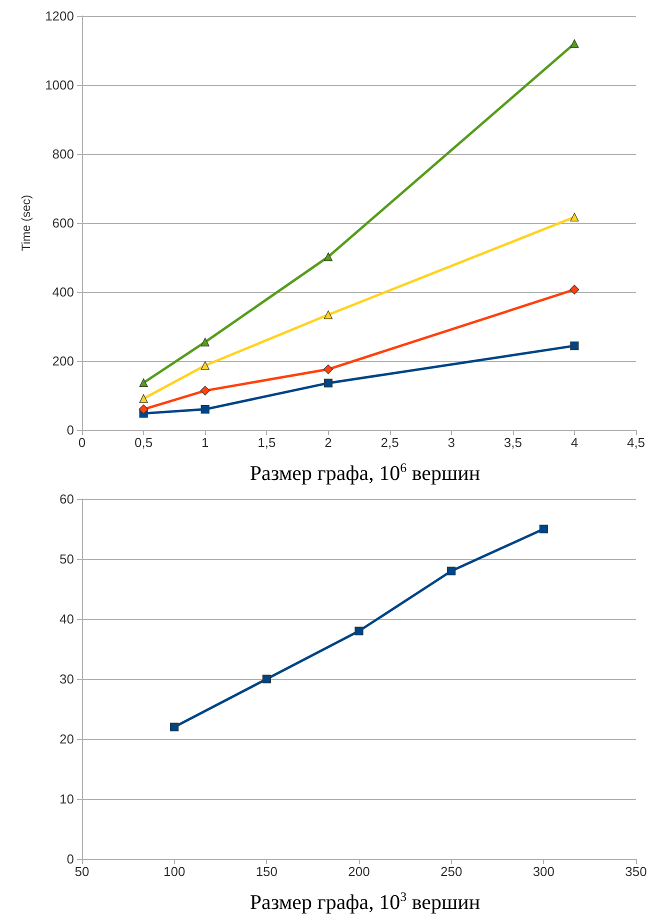  What do you see at coordinates (636, 442) in the screenshot?
I see `x-tick-label: 4,5` at bounding box center [636, 442].